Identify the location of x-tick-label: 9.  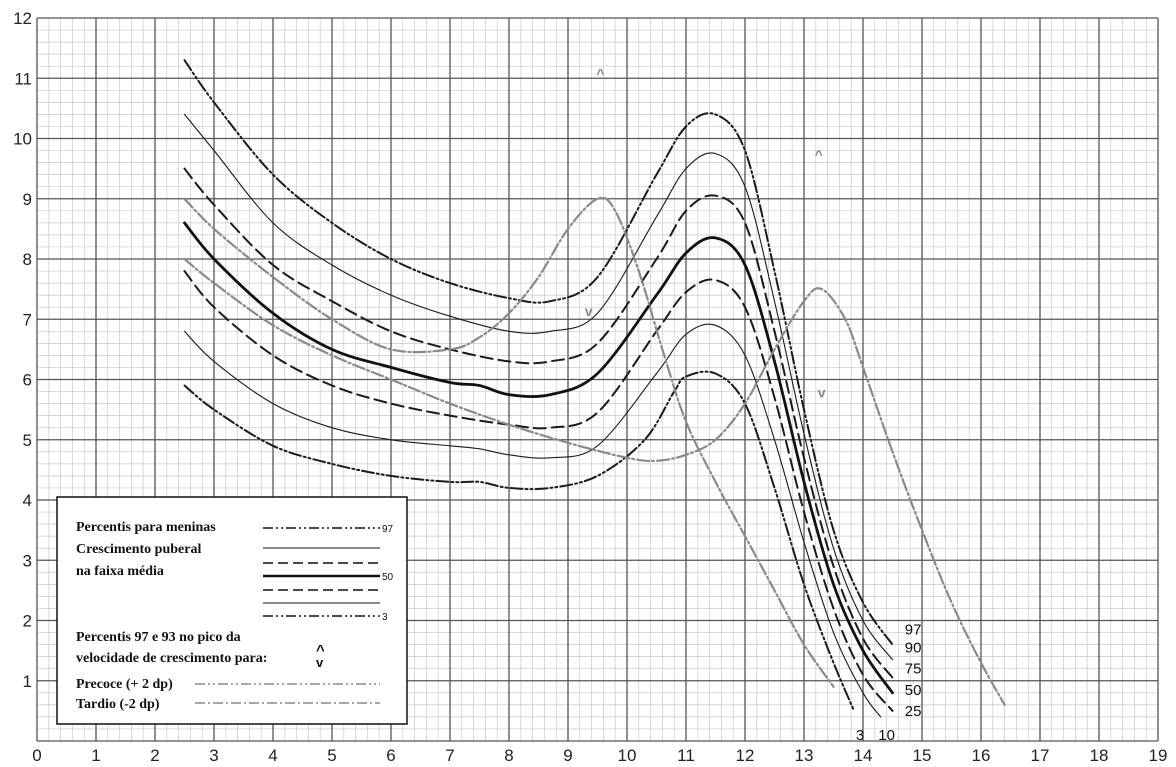
(567, 755).